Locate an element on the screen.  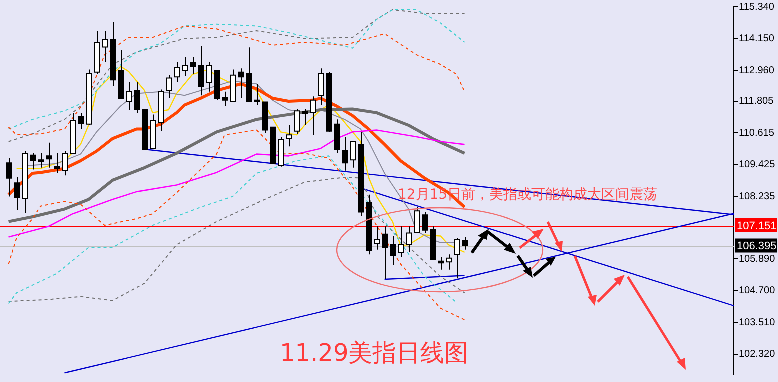
y-tick-label: 115.340 is located at coordinates (757, 7).